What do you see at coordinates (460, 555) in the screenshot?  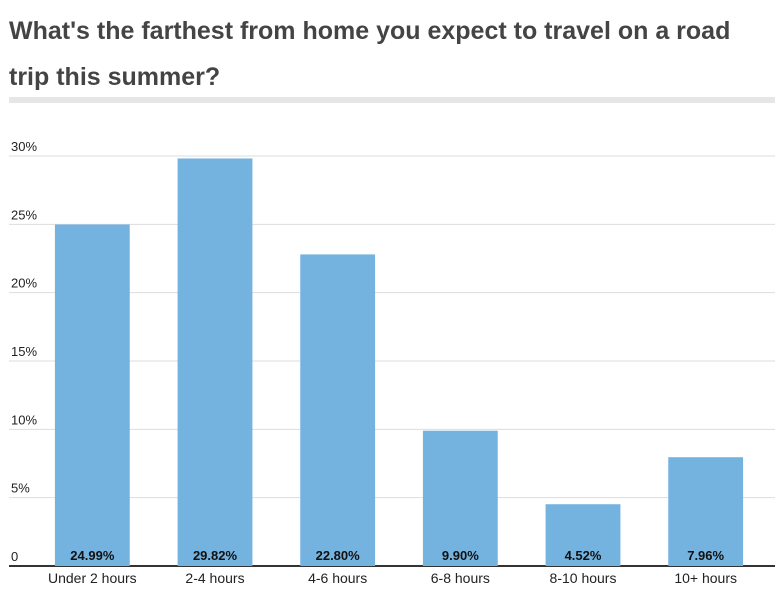 I see `data-label: 9.90%` at bounding box center [460, 555].